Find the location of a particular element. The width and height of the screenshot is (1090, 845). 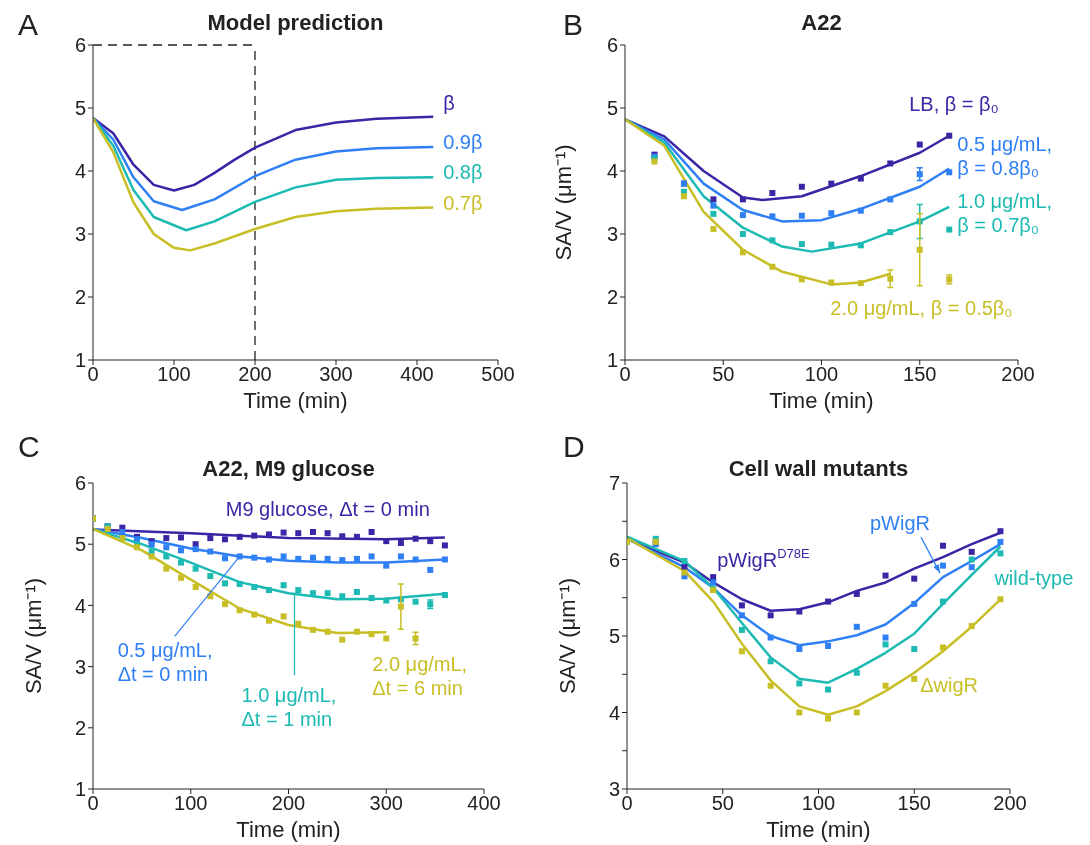

series-label: 0.8β is located at coordinates (463, 172).